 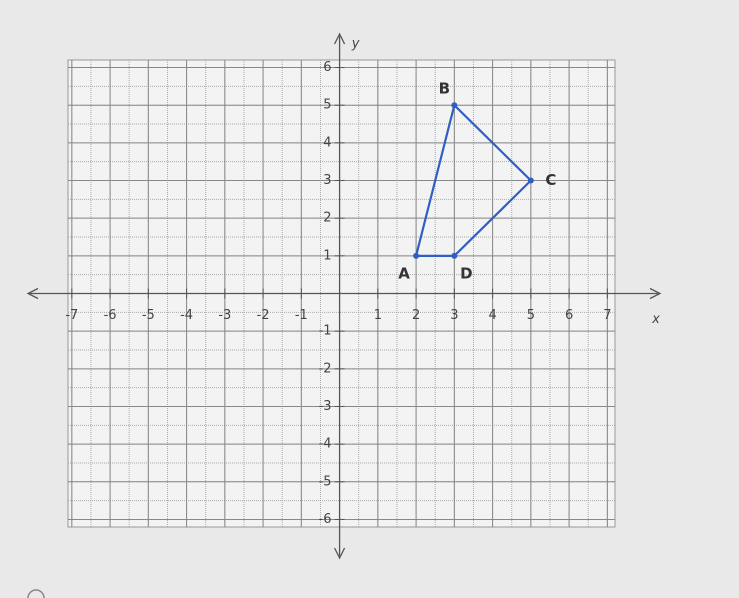 What do you see at coordinates (325, 368) in the screenshot?
I see `y-tick-label: -2` at bounding box center [325, 368].